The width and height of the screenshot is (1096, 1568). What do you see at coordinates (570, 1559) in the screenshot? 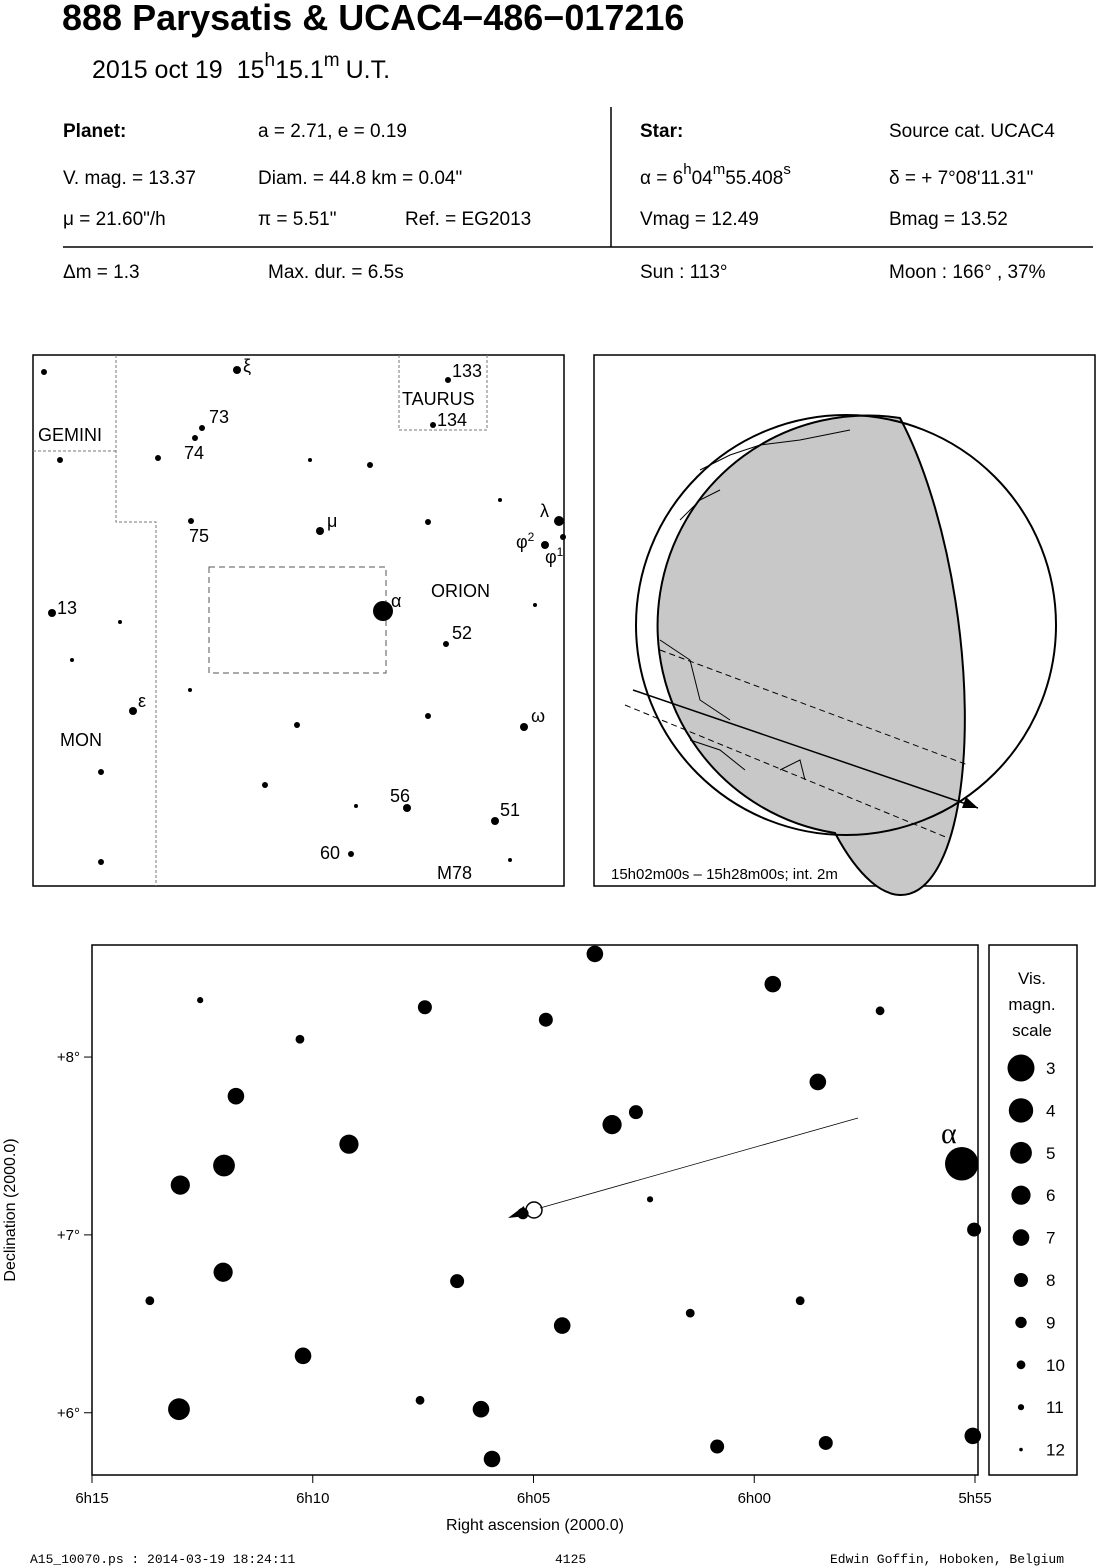
I see `footer-number: 4125` at bounding box center [570, 1559].